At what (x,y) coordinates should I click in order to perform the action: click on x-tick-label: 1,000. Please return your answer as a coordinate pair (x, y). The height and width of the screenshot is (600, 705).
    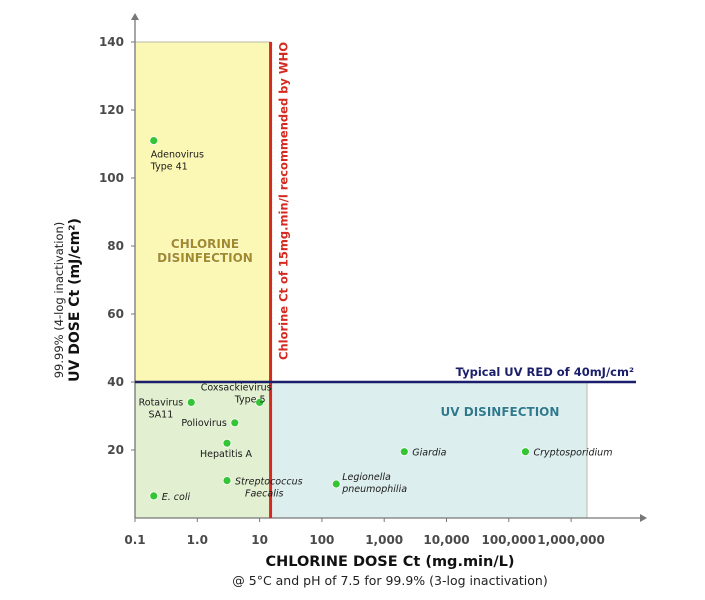
    Looking at the image, I should click on (384, 540).